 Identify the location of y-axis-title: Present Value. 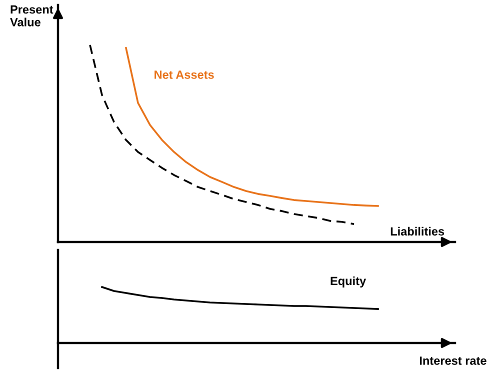
(32, 15).